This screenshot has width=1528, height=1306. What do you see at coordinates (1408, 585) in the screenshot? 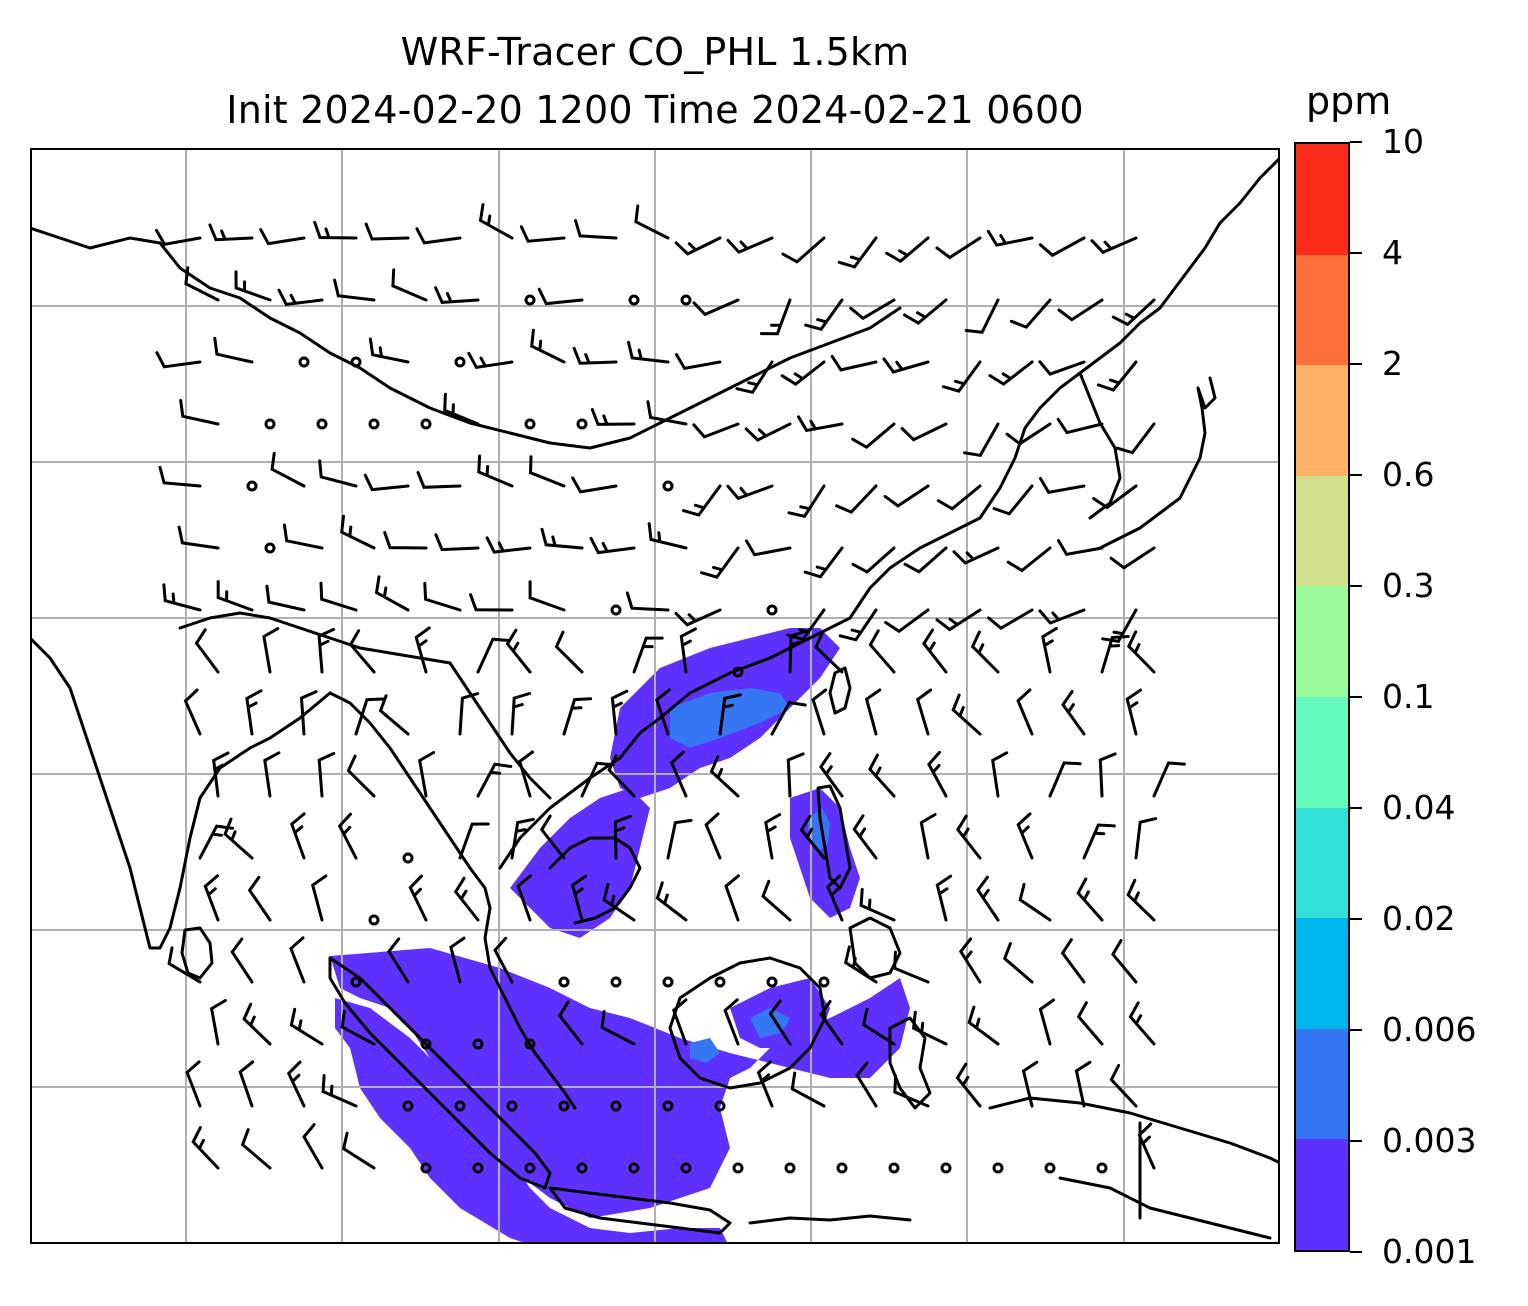
I see `colorbar-tick-label: 0.3` at bounding box center [1408, 585].